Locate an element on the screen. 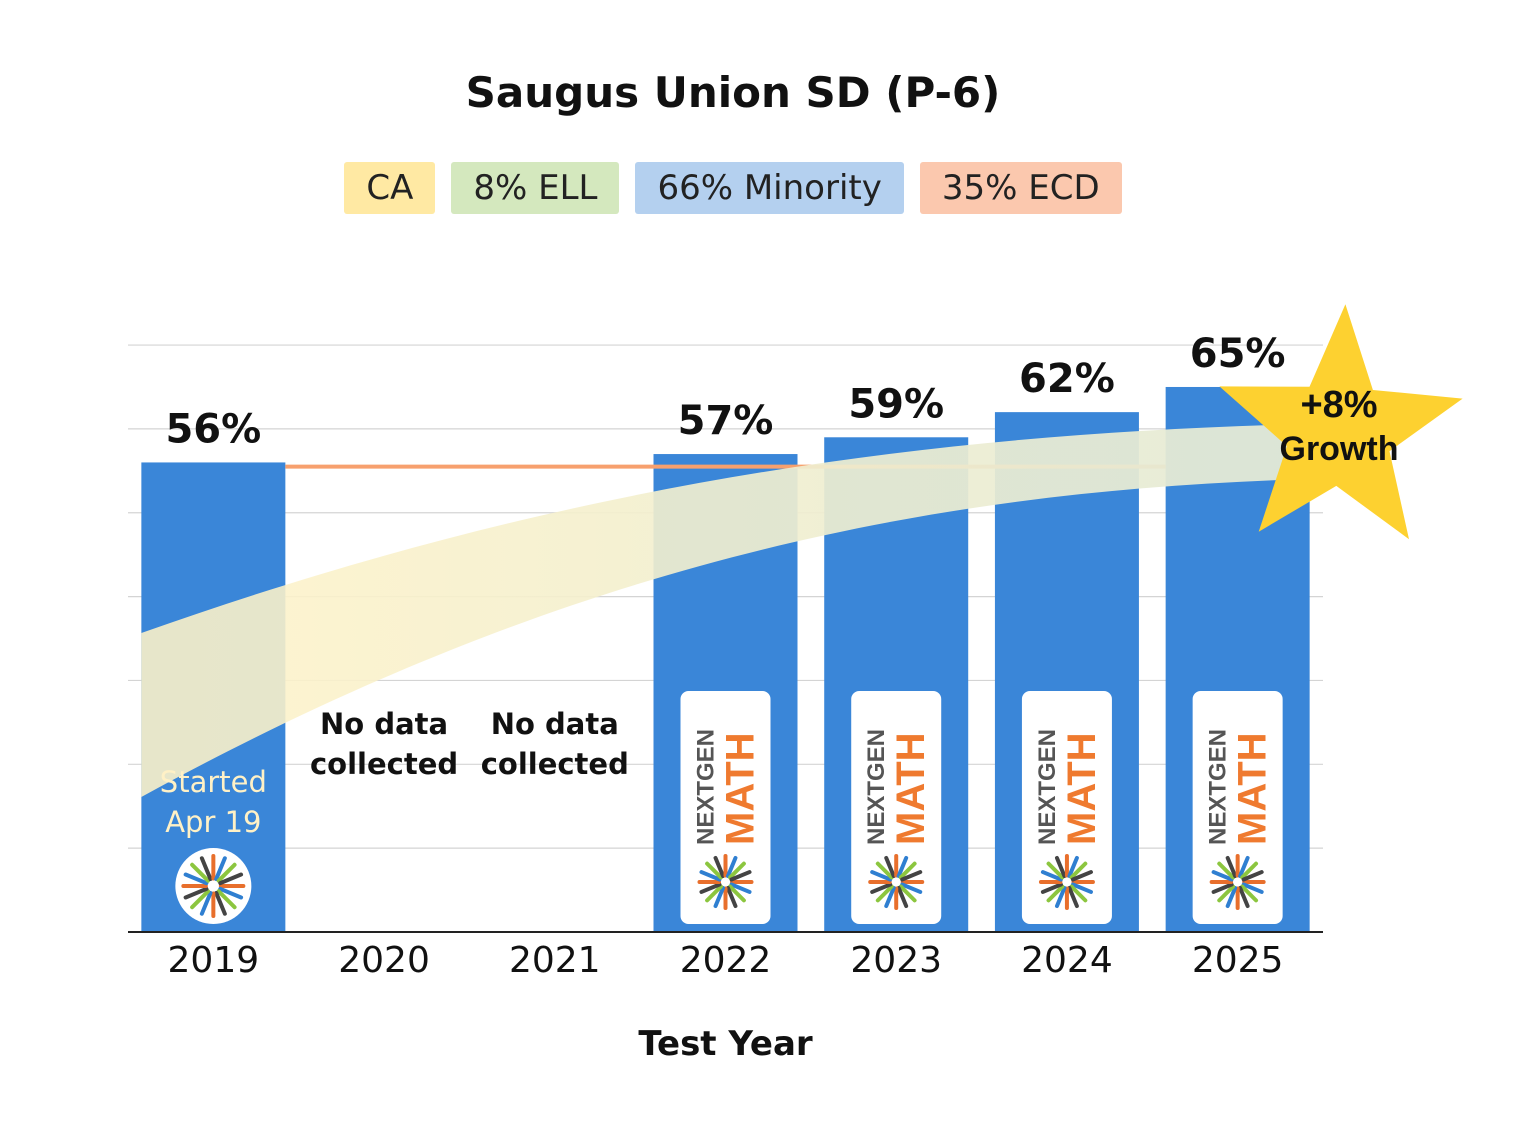 This screenshot has width=1536, height=1121. x-tick-label: 2023 is located at coordinates (896, 960).